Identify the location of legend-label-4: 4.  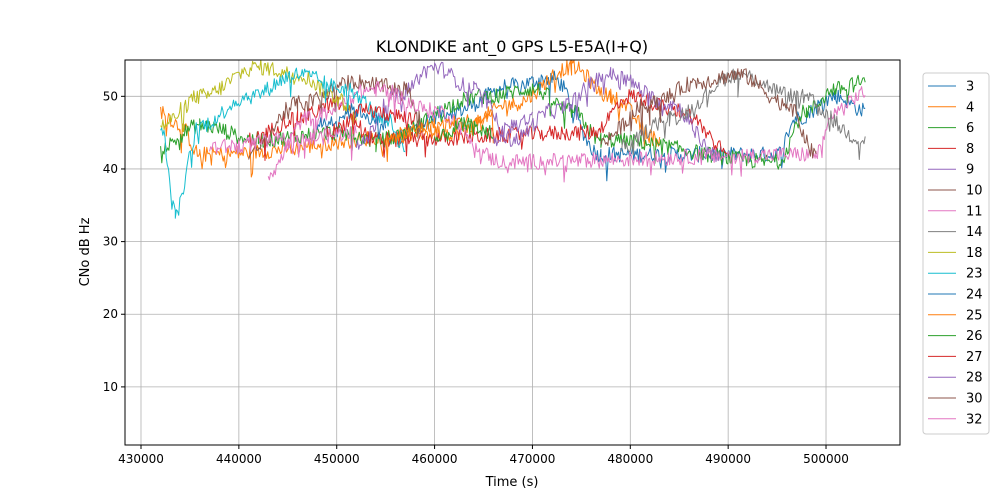
(970, 107).